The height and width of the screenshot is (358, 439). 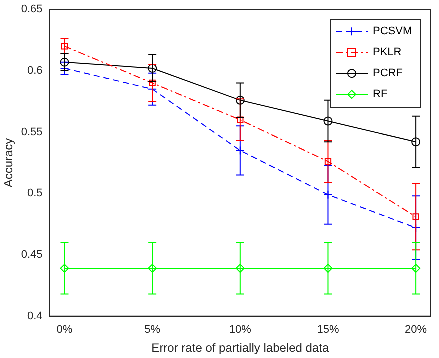 What do you see at coordinates (32, 132) in the screenshot?
I see `y-tick-label: 0.55` at bounding box center [32, 132].